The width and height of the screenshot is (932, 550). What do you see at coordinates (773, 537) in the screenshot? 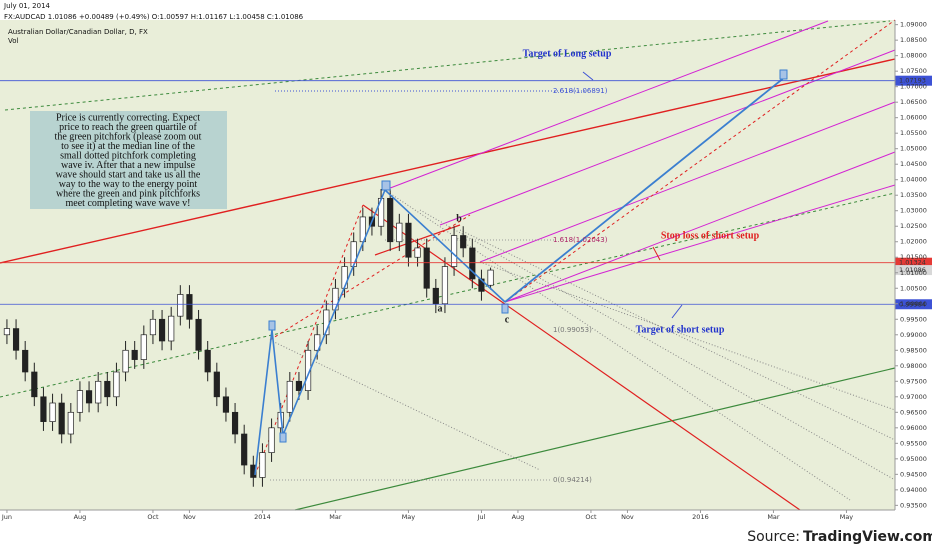
I see `source-label: Source:` at bounding box center [773, 537].